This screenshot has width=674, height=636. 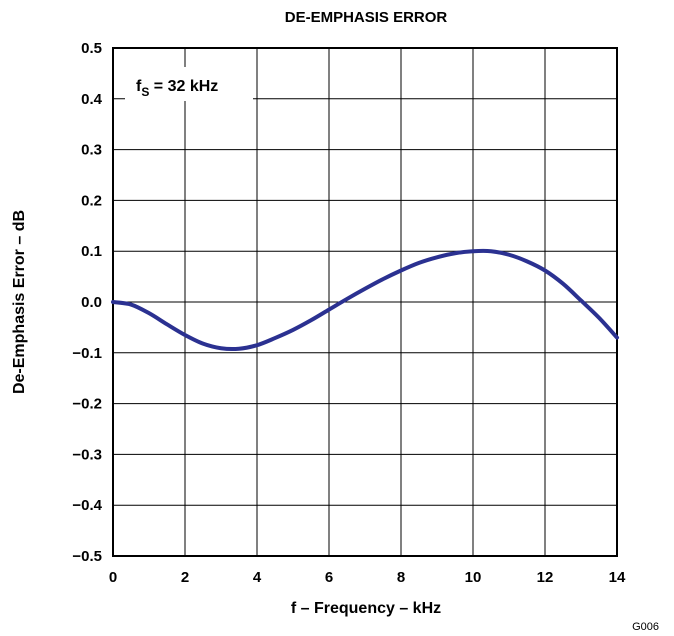 I want to click on x-tick-label: 8, so click(x=401, y=577).